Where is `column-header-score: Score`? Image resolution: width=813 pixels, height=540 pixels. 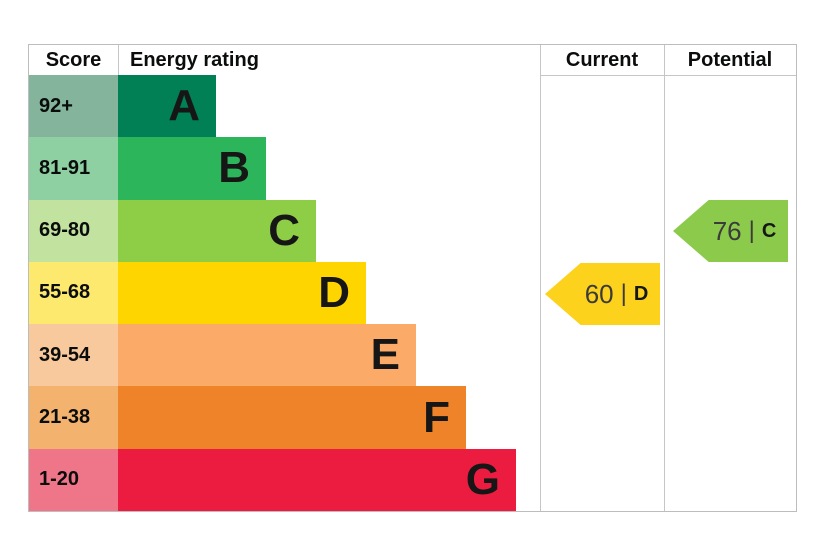
column-header-score: Score is located at coordinates (73, 60).